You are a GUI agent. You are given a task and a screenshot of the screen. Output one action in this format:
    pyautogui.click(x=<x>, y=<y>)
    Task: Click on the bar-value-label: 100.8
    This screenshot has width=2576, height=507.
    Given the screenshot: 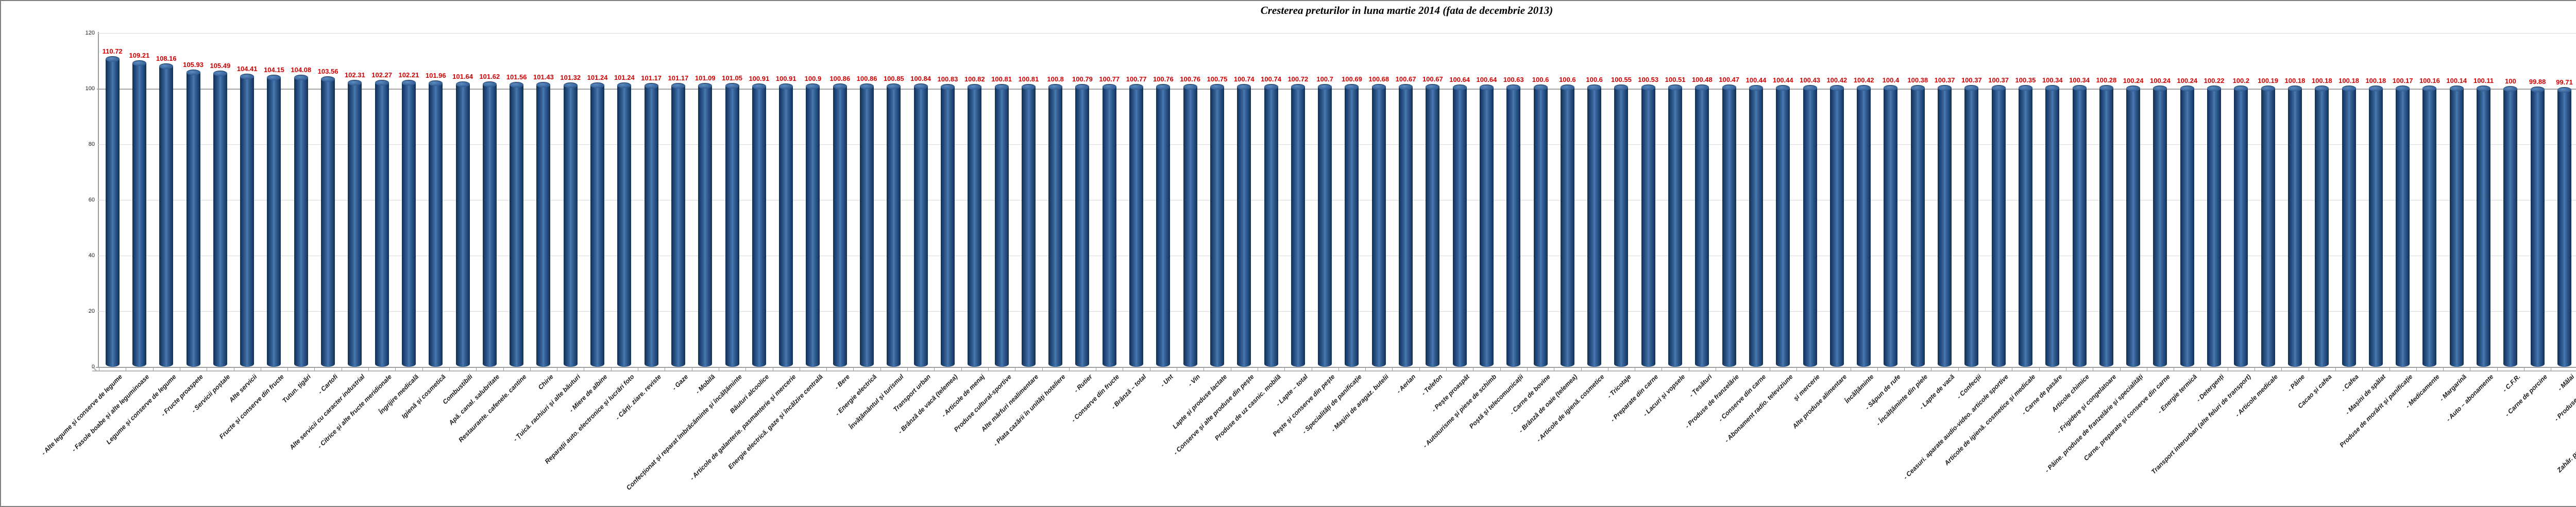 What is the action you would take?
    pyautogui.click(x=1055, y=79)
    